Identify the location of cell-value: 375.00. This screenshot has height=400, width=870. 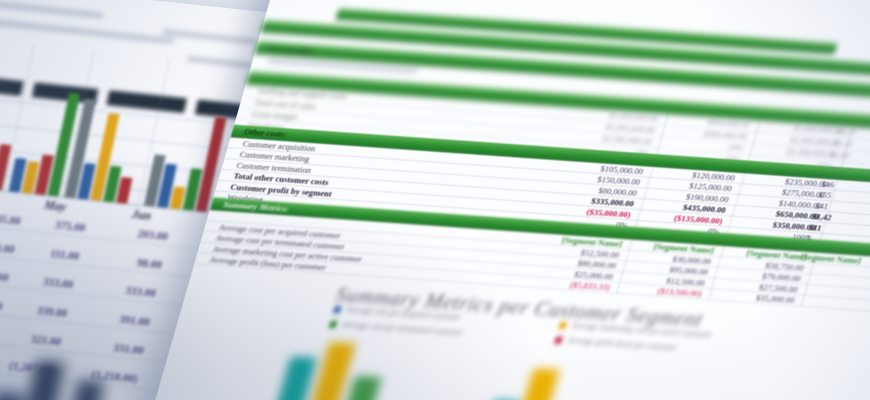
(70, 227).